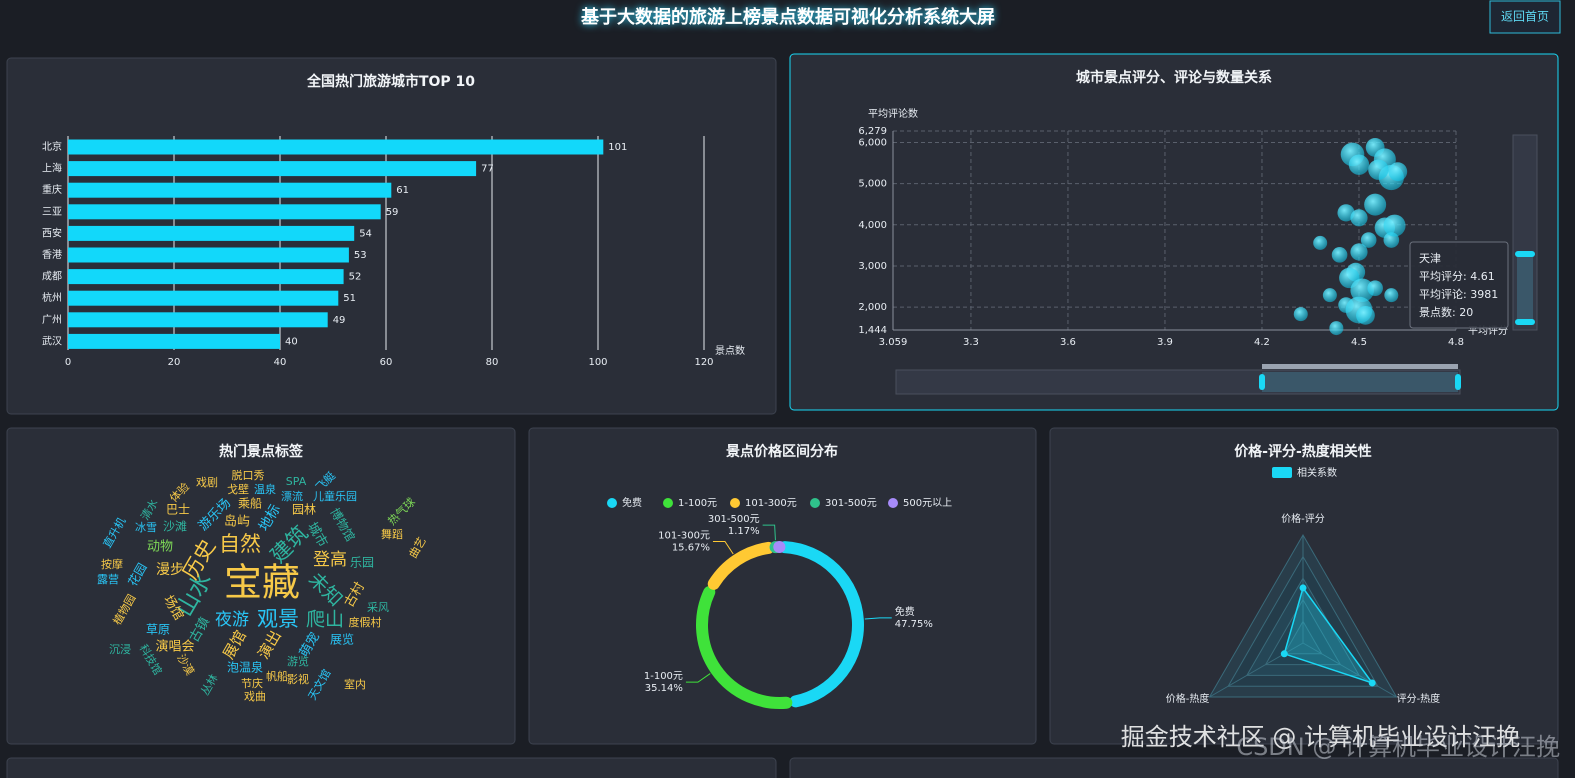 This screenshot has width=1575, height=778. Describe the element at coordinates (664, 688) in the screenshot. I see `data-label: 35.14%` at that location.